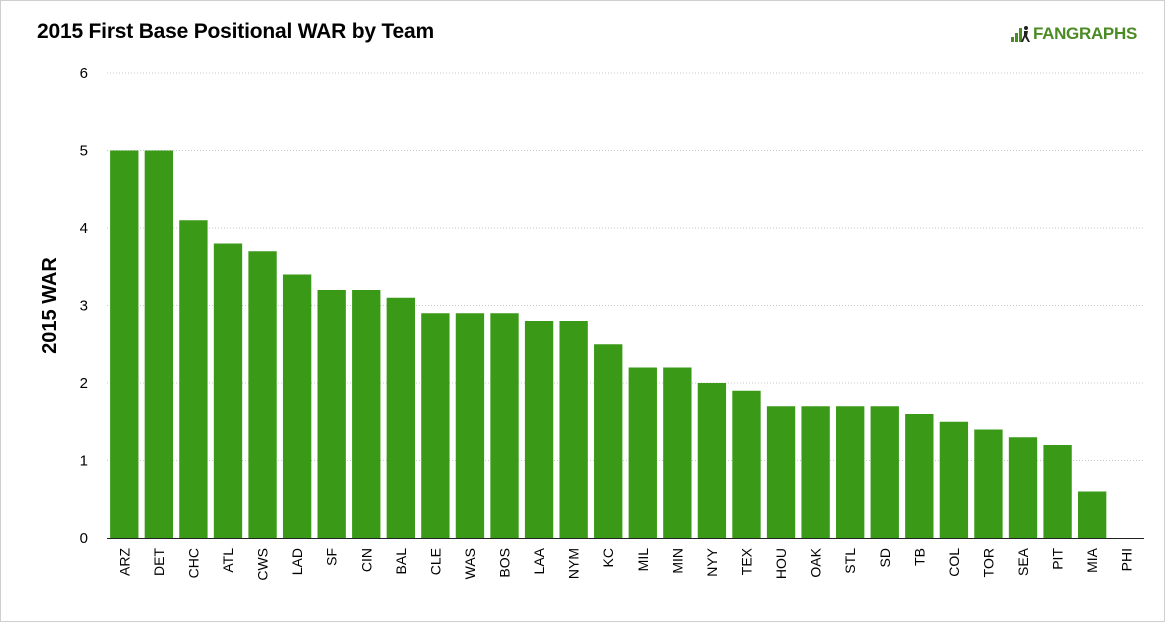 The height and width of the screenshot is (622, 1165). What do you see at coordinates (746, 464) in the screenshot?
I see `bar-tex` at bounding box center [746, 464].